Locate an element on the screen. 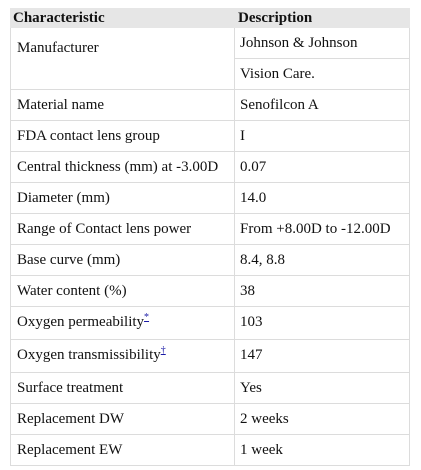 Image resolution: width=421 pixels, height=470 pixels. header-description: Description is located at coordinates (275, 18).